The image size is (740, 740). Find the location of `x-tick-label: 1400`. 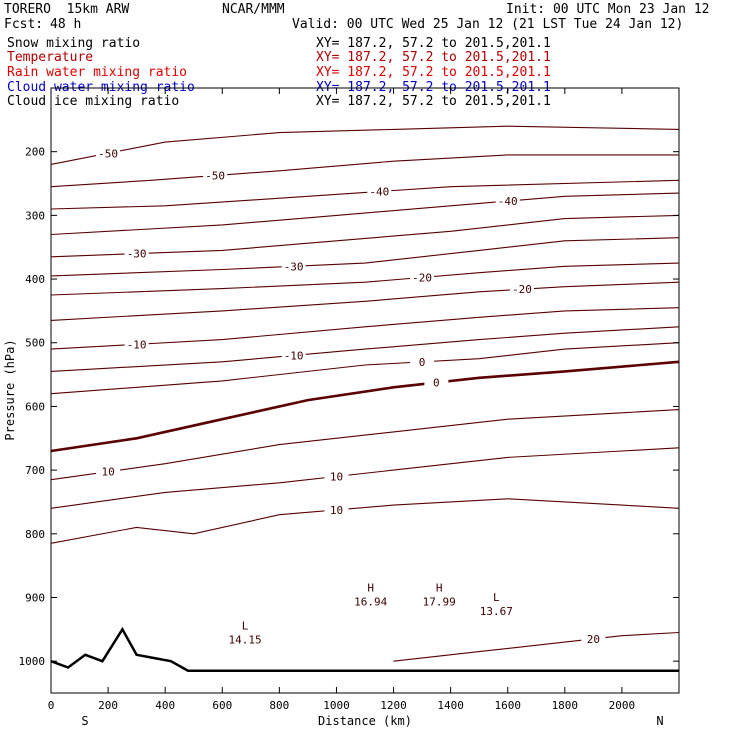

x-tick-label: 1400 is located at coordinates (450, 705).